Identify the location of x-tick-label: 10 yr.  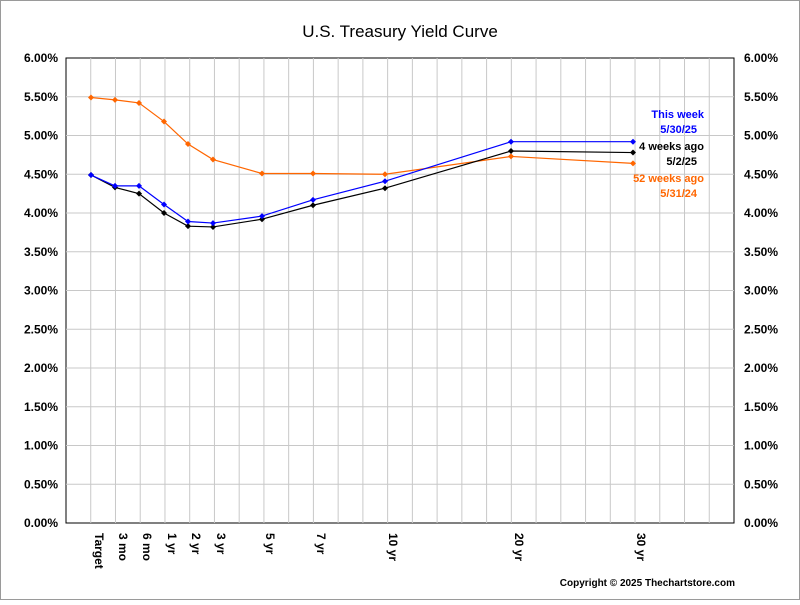
(393, 547).